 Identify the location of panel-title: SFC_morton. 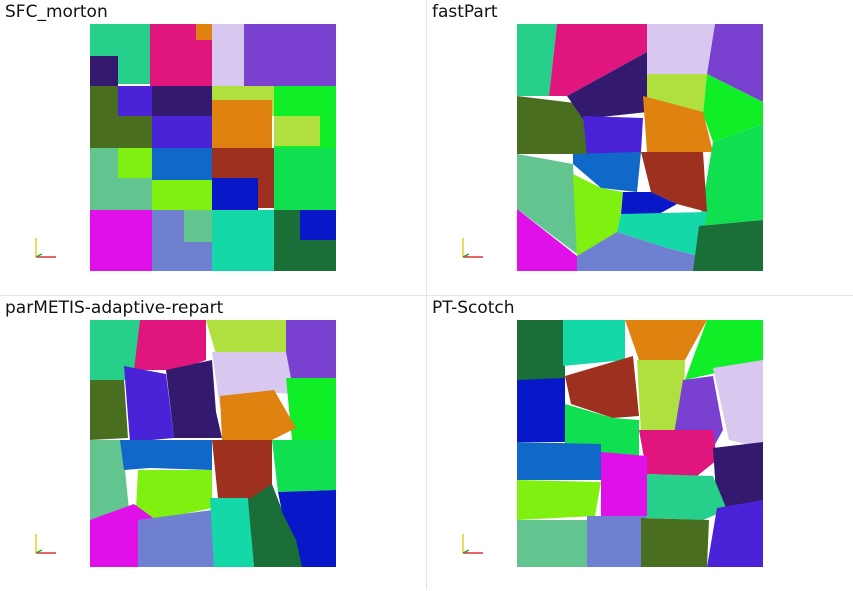
(56, 12).